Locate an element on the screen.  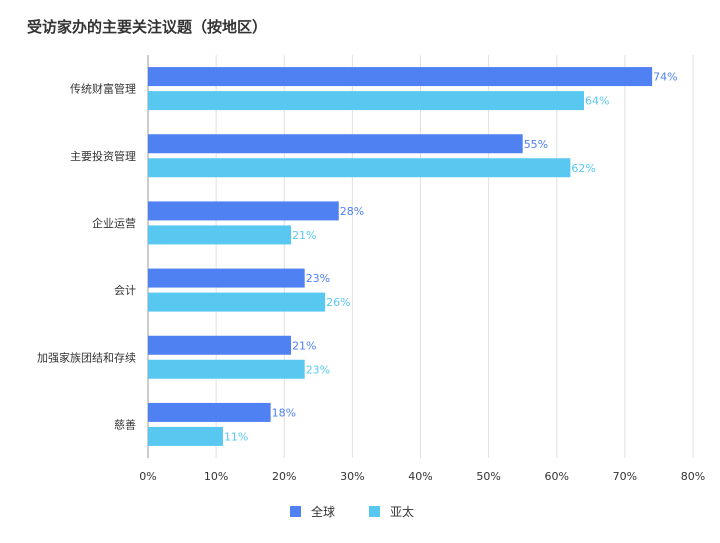
x-tick-label: 80% is located at coordinates (693, 476).